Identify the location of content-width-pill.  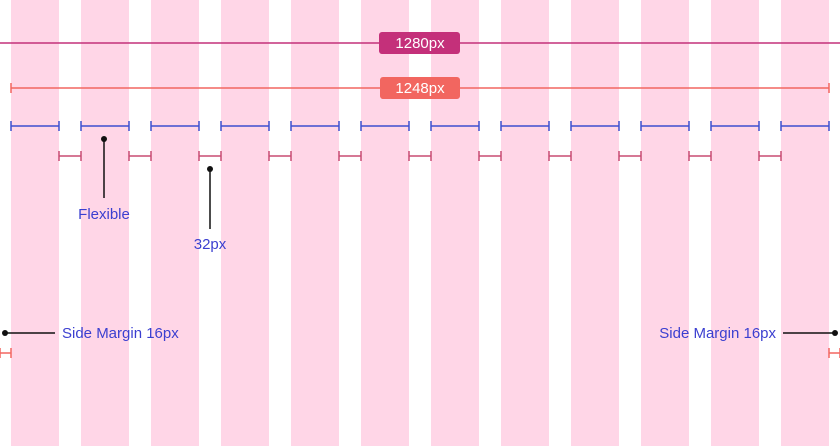
(420, 88).